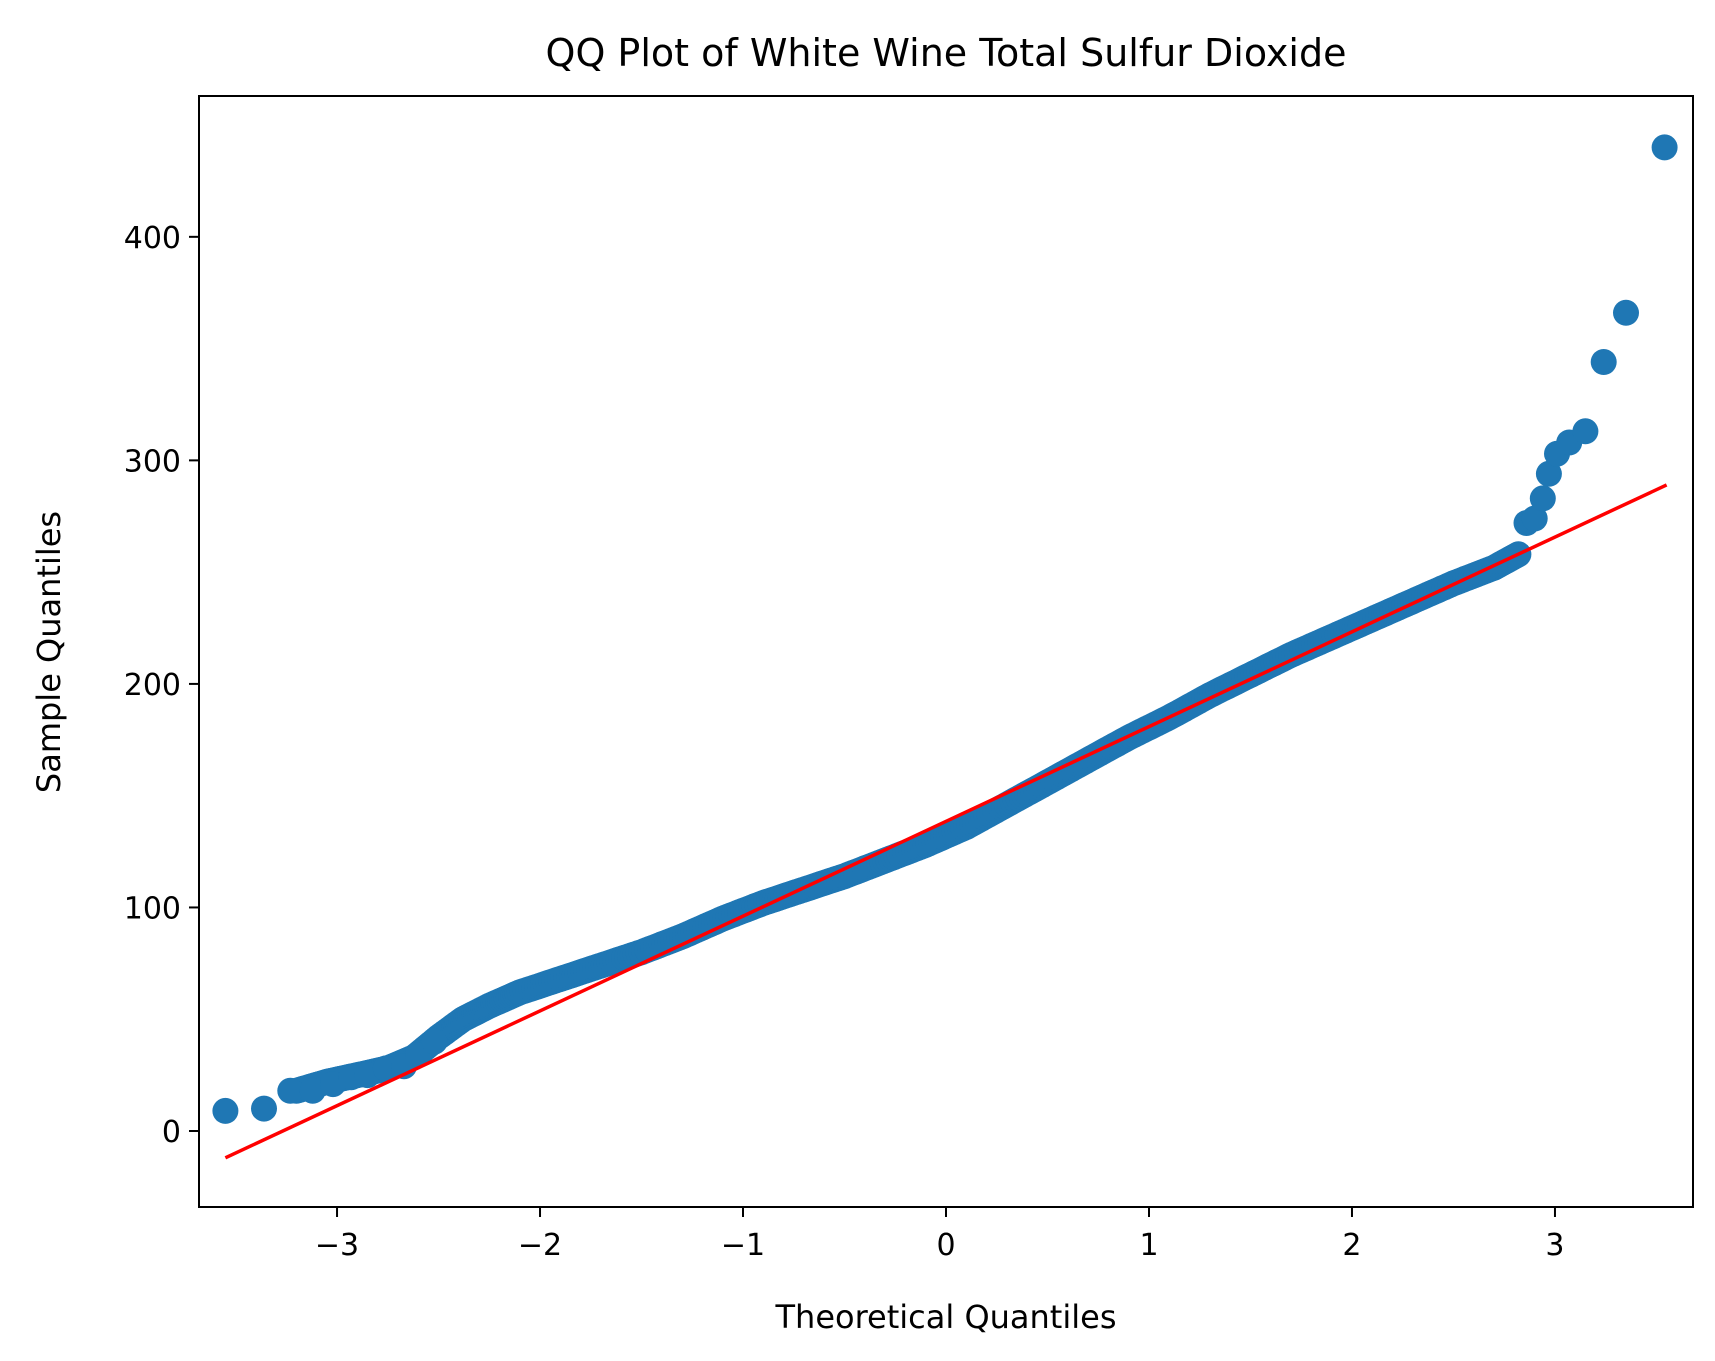 This screenshot has width=1715, height=1361. I want to click on x-tick-label: 3, so click(1554, 1245).